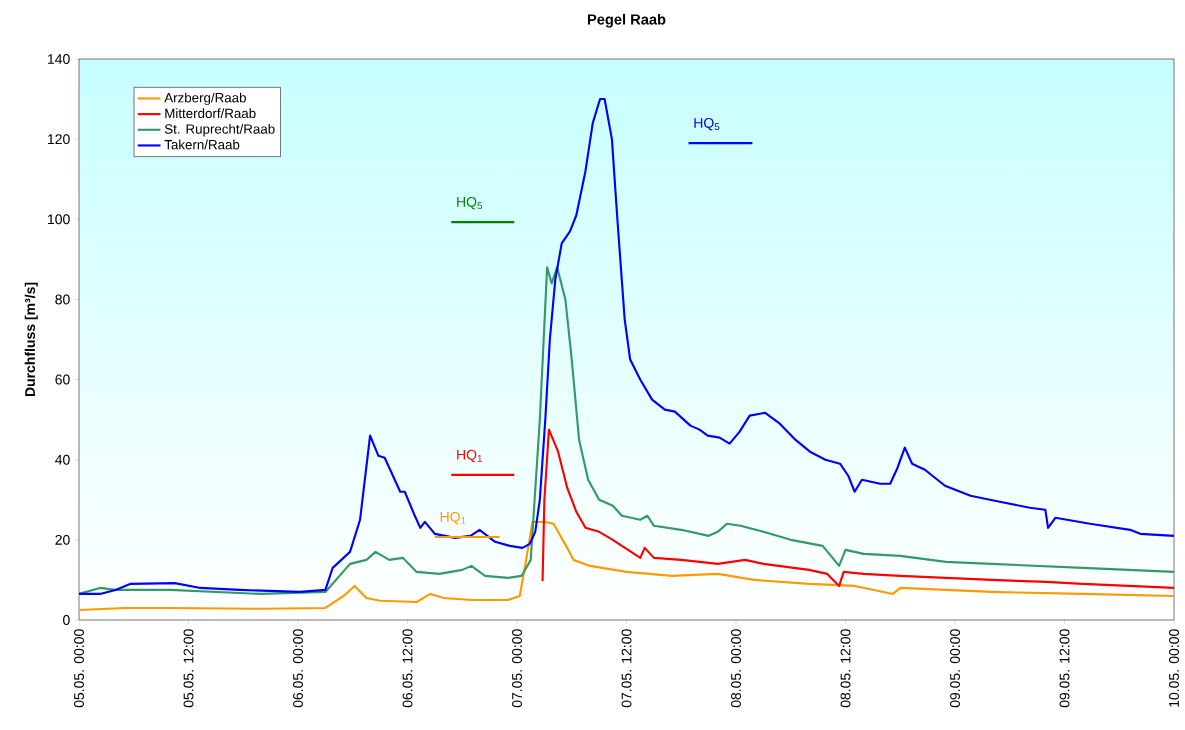  Describe the element at coordinates (626, 668) in the screenshot. I see `x-tick-label: 07.05. 12:00` at that location.